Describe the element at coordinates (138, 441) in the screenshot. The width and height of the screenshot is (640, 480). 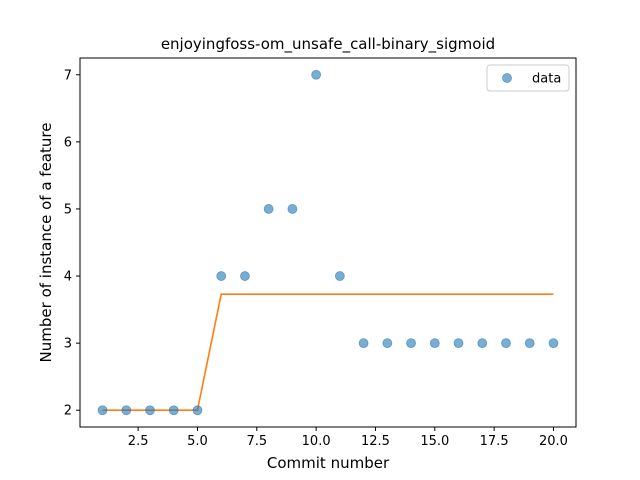
I see `x-tick-label: 2.5` at that location.